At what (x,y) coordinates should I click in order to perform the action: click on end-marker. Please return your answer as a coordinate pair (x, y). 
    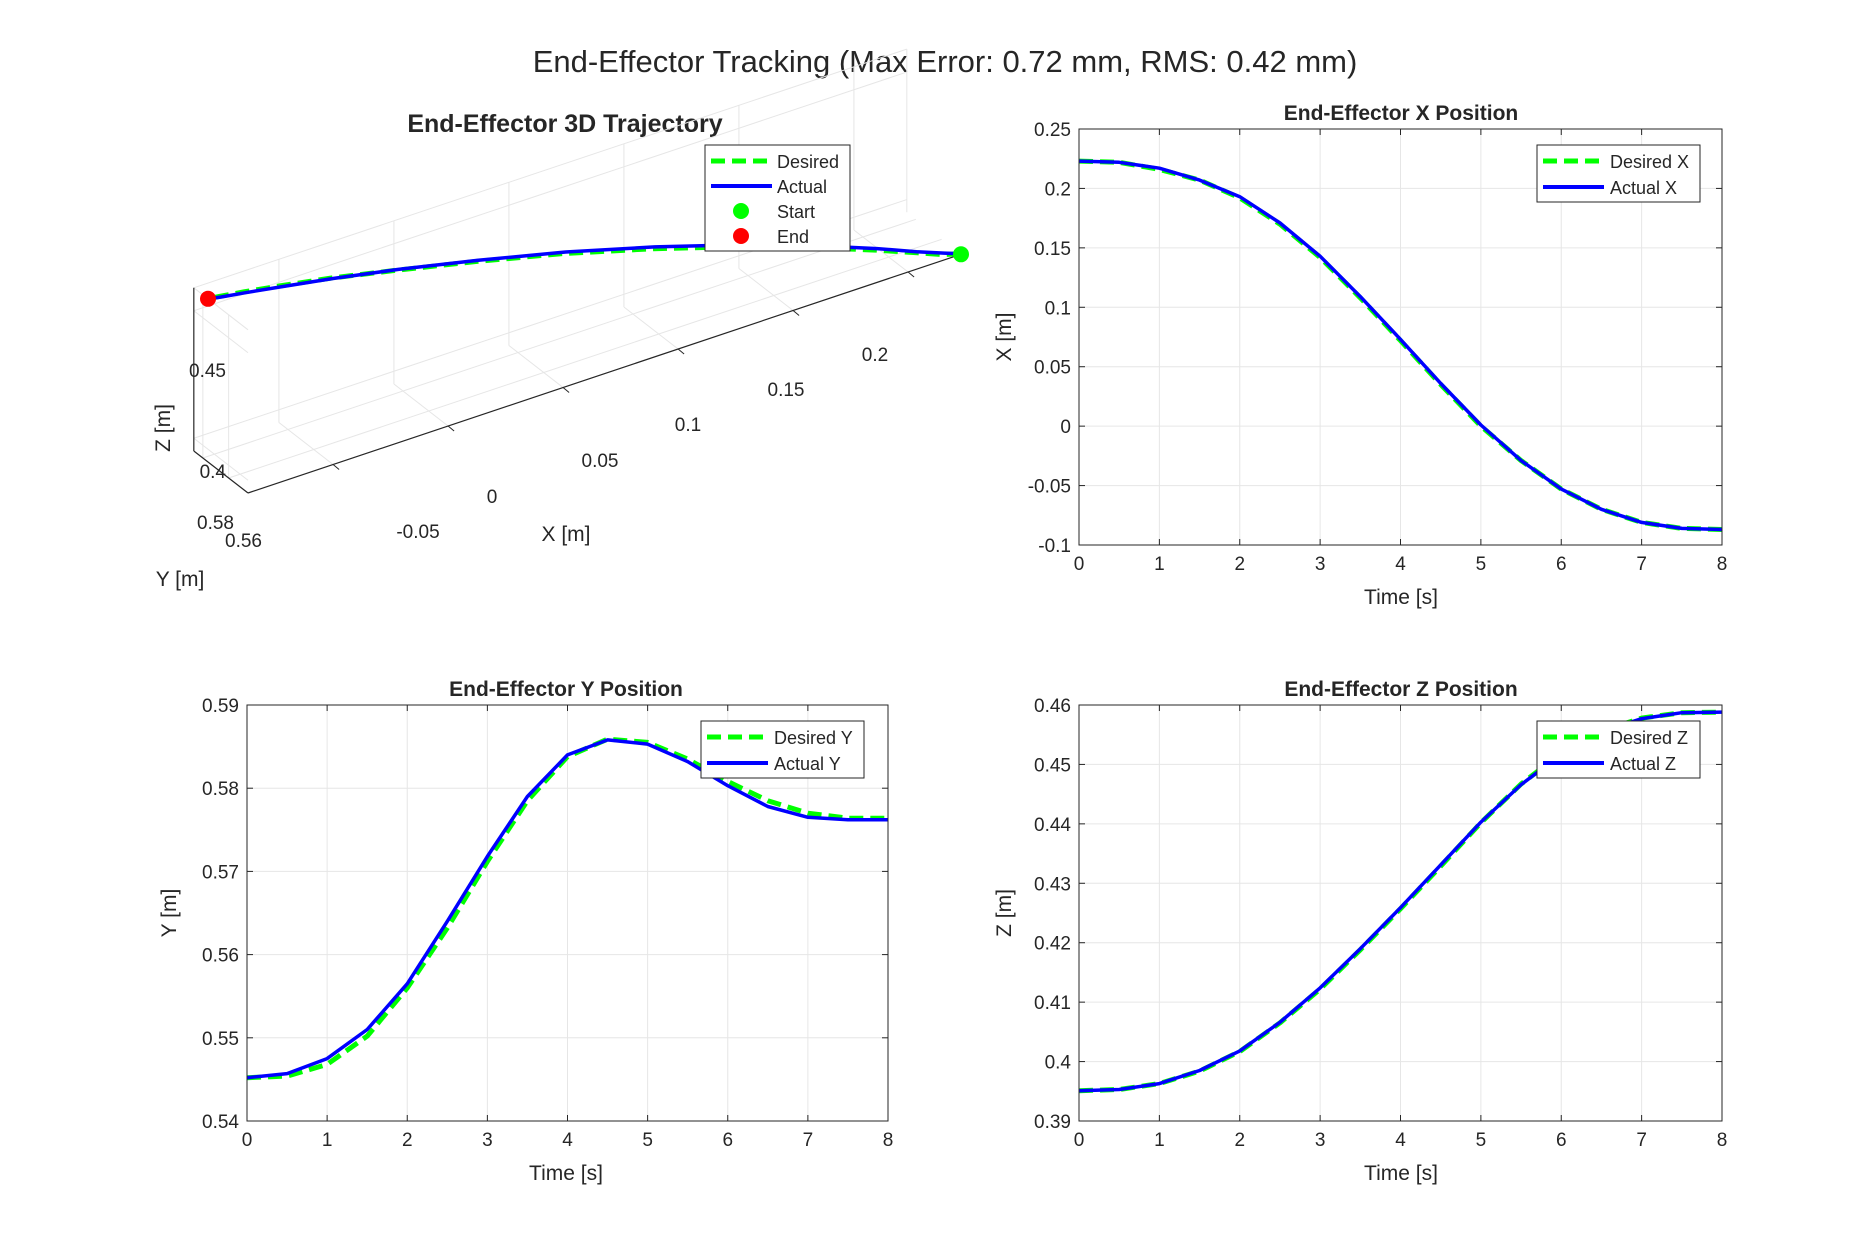
    Looking at the image, I should click on (208, 298).